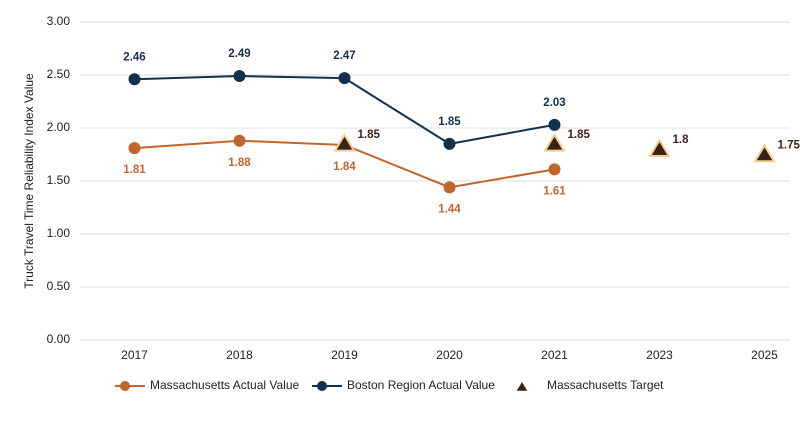  What do you see at coordinates (554, 355) in the screenshot?
I see `x-tick-label: 2021` at bounding box center [554, 355].